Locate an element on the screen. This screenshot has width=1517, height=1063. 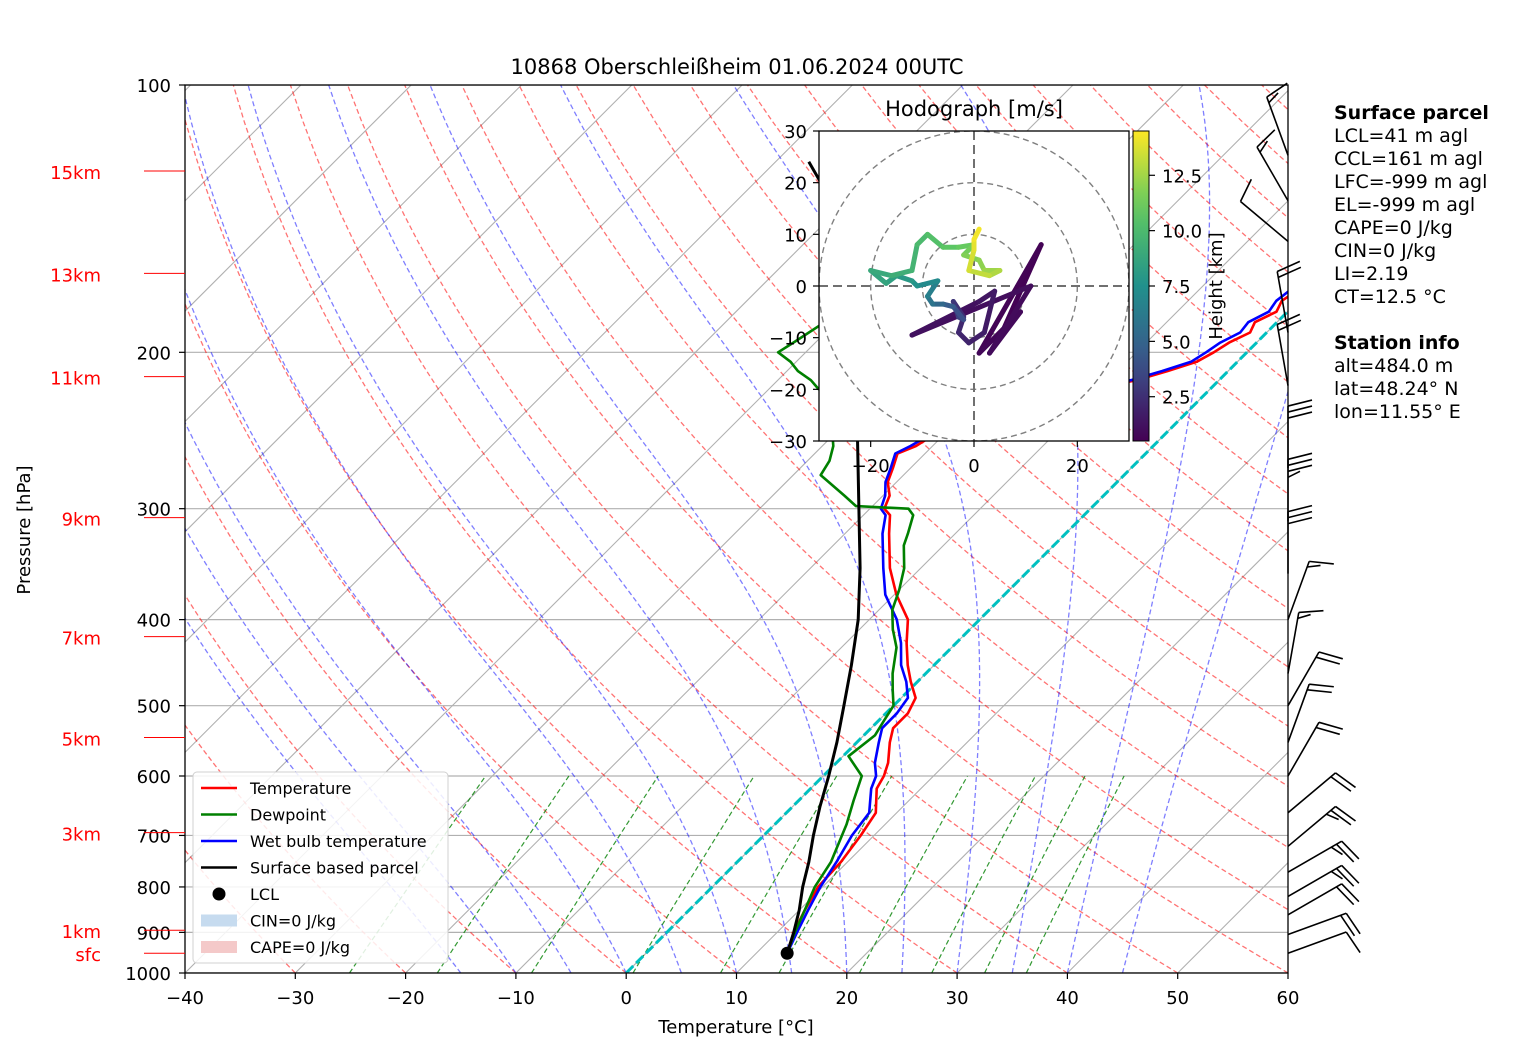
station-line: alt=484.0 m is located at coordinates (1411, 366).